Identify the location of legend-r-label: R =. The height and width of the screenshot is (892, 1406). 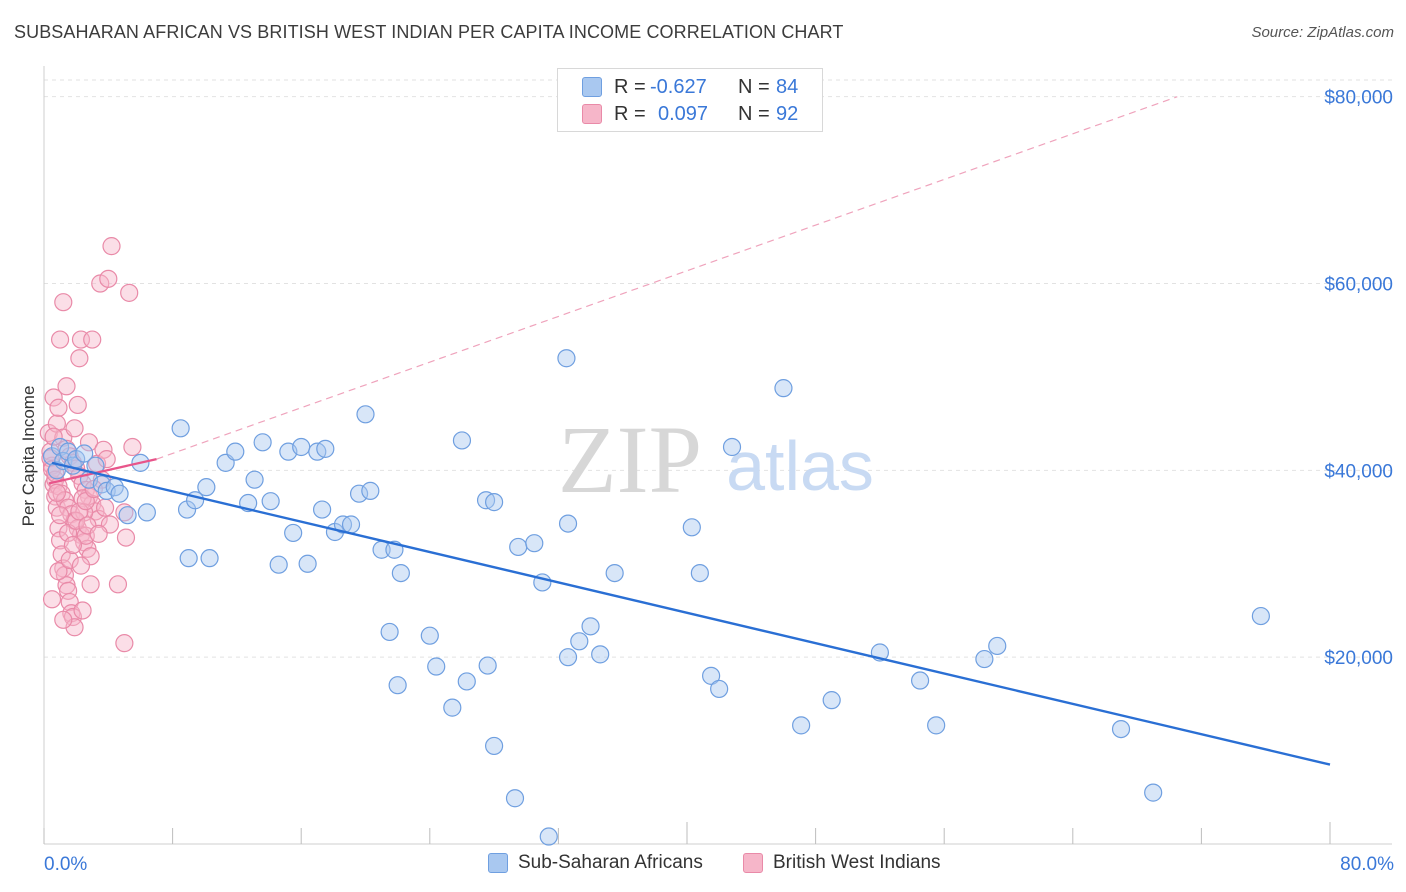
(630, 86).